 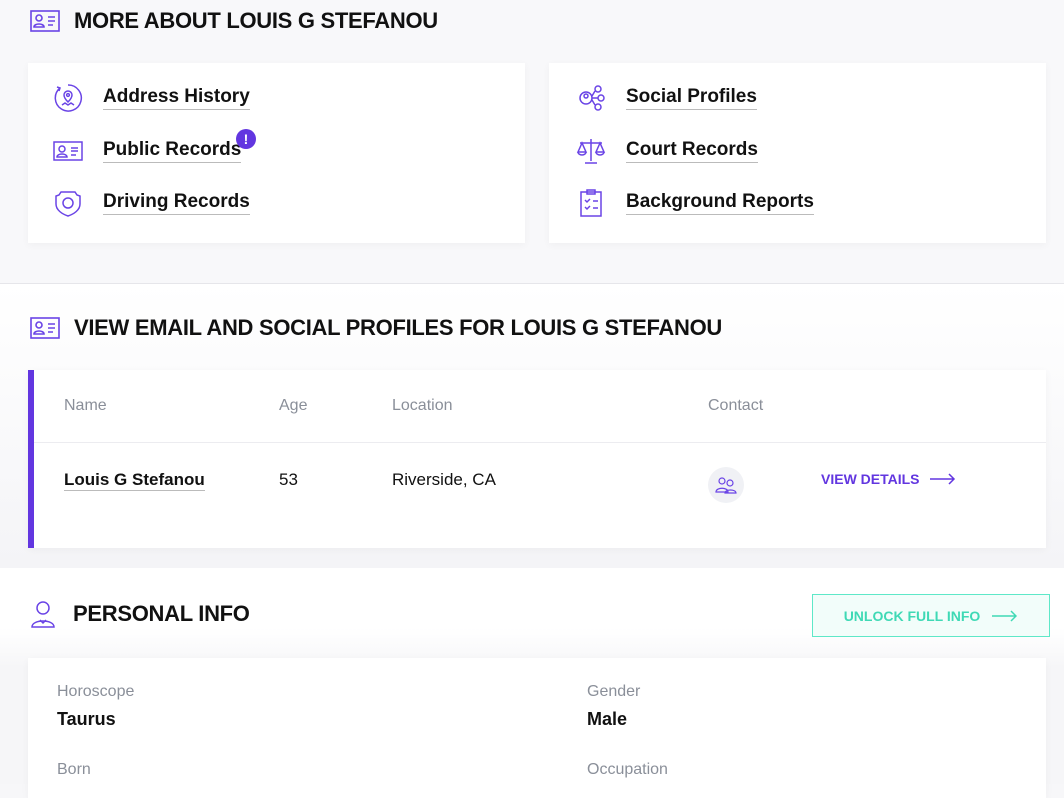 I want to click on gender-label: Gender, so click(x=614, y=691).